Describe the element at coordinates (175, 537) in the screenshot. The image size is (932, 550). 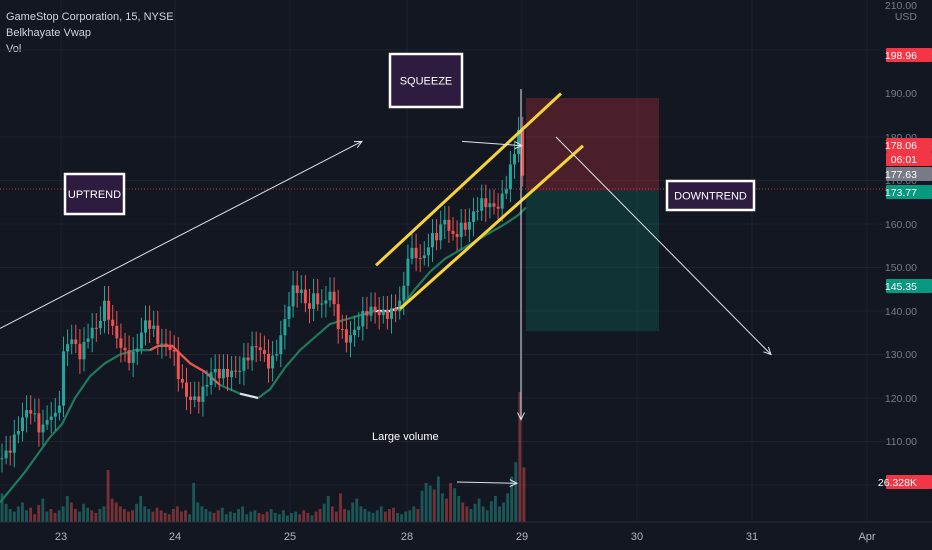
I see `time-tick-label: 24` at that location.